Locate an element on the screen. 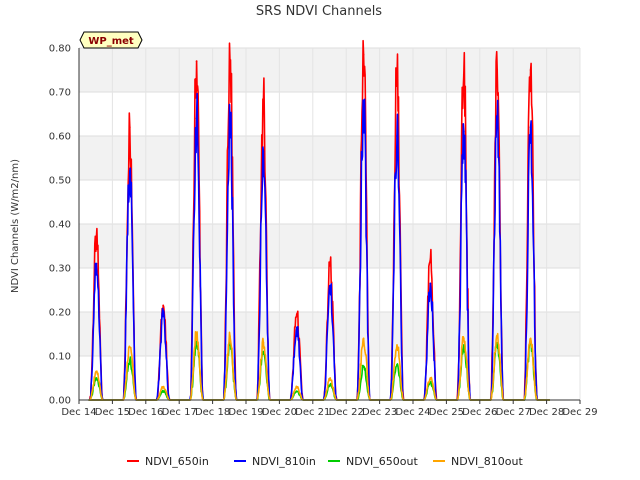 The width and height of the screenshot is (640, 480). y-tick-label: 0.30 is located at coordinates (60, 269).